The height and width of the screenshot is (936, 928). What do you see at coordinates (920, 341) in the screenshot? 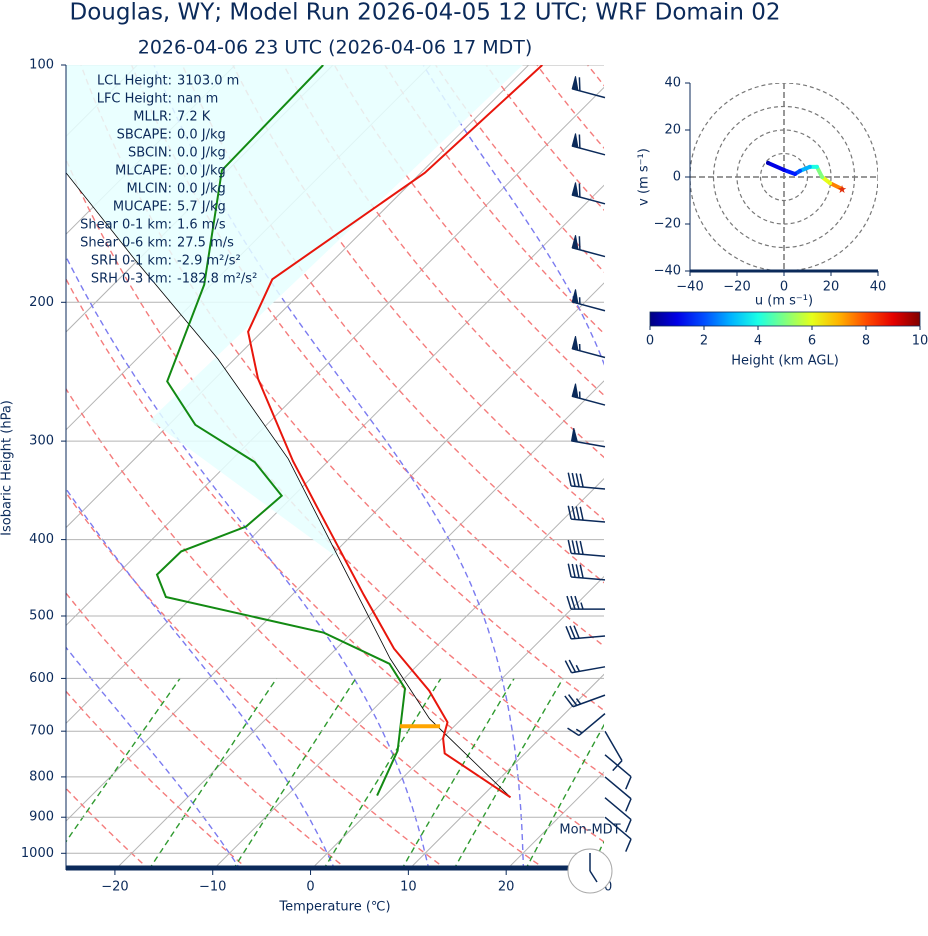
I see `colorbar-tick-label: 10` at bounding box center [920, 341].